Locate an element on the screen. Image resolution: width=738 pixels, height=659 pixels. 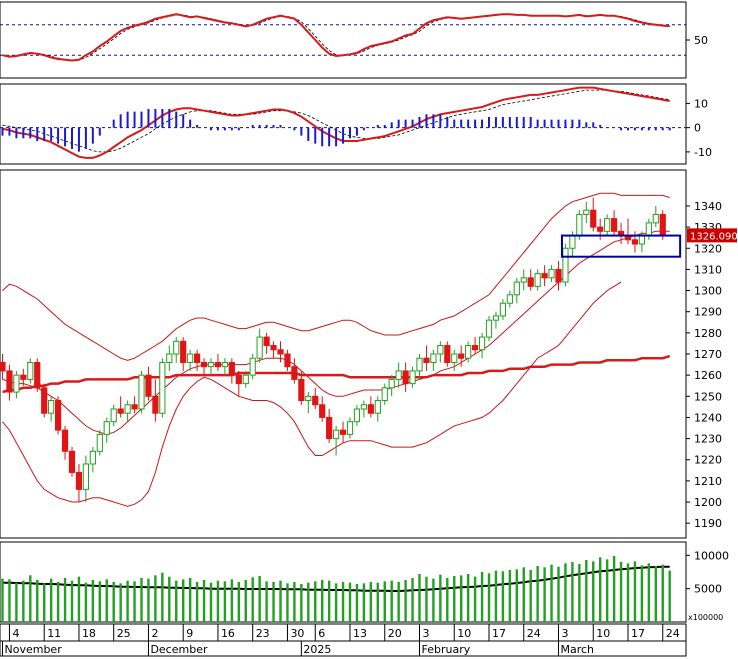
y-tick-label: 50 is located at coordinates (701, 40).